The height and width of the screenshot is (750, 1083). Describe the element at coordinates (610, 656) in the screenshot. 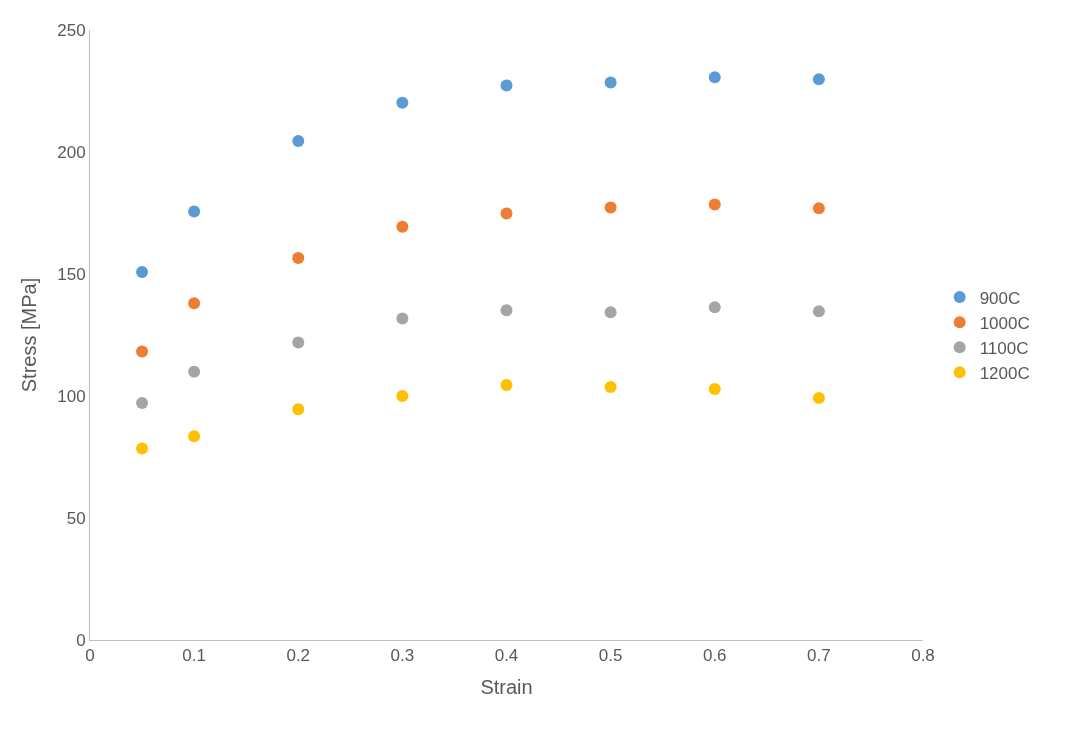

I see `x-tick-label: 0.5` at that location.